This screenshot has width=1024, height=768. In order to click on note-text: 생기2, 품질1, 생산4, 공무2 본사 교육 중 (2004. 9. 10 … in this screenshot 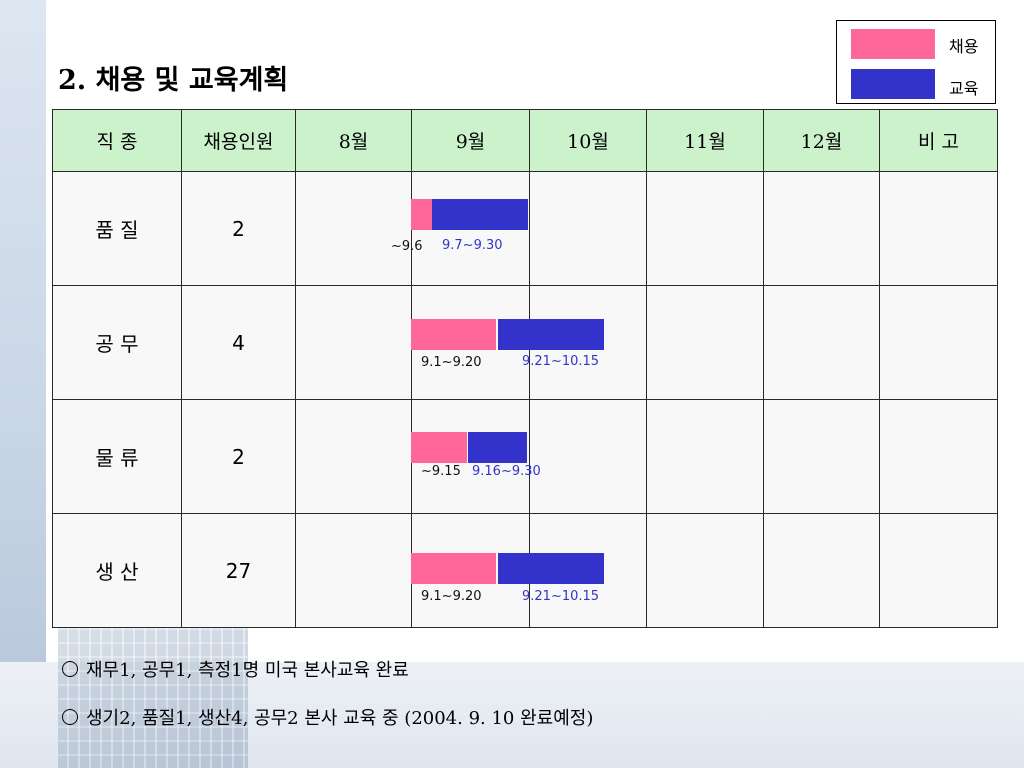, I will do `click(340, 718)`.